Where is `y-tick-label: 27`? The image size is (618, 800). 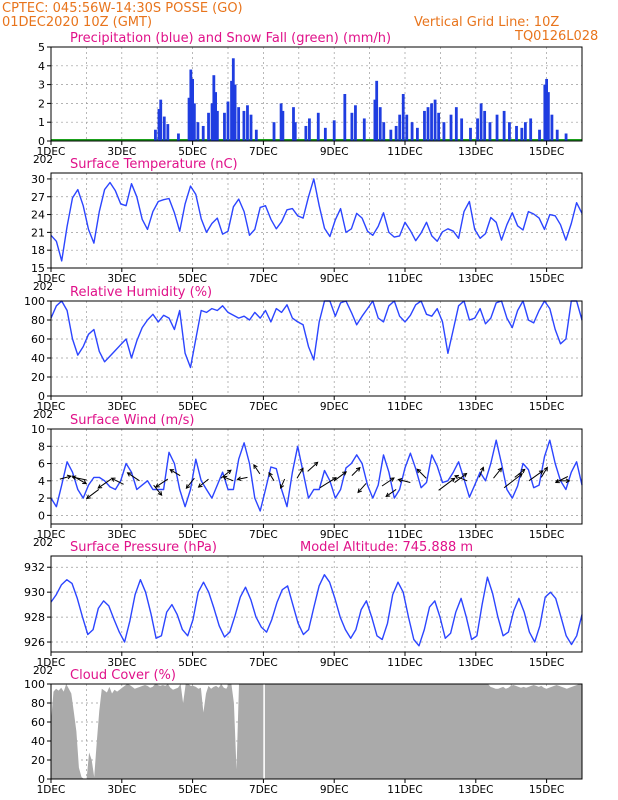 y-tick-label: 27 is located at coordinates (38, 197).